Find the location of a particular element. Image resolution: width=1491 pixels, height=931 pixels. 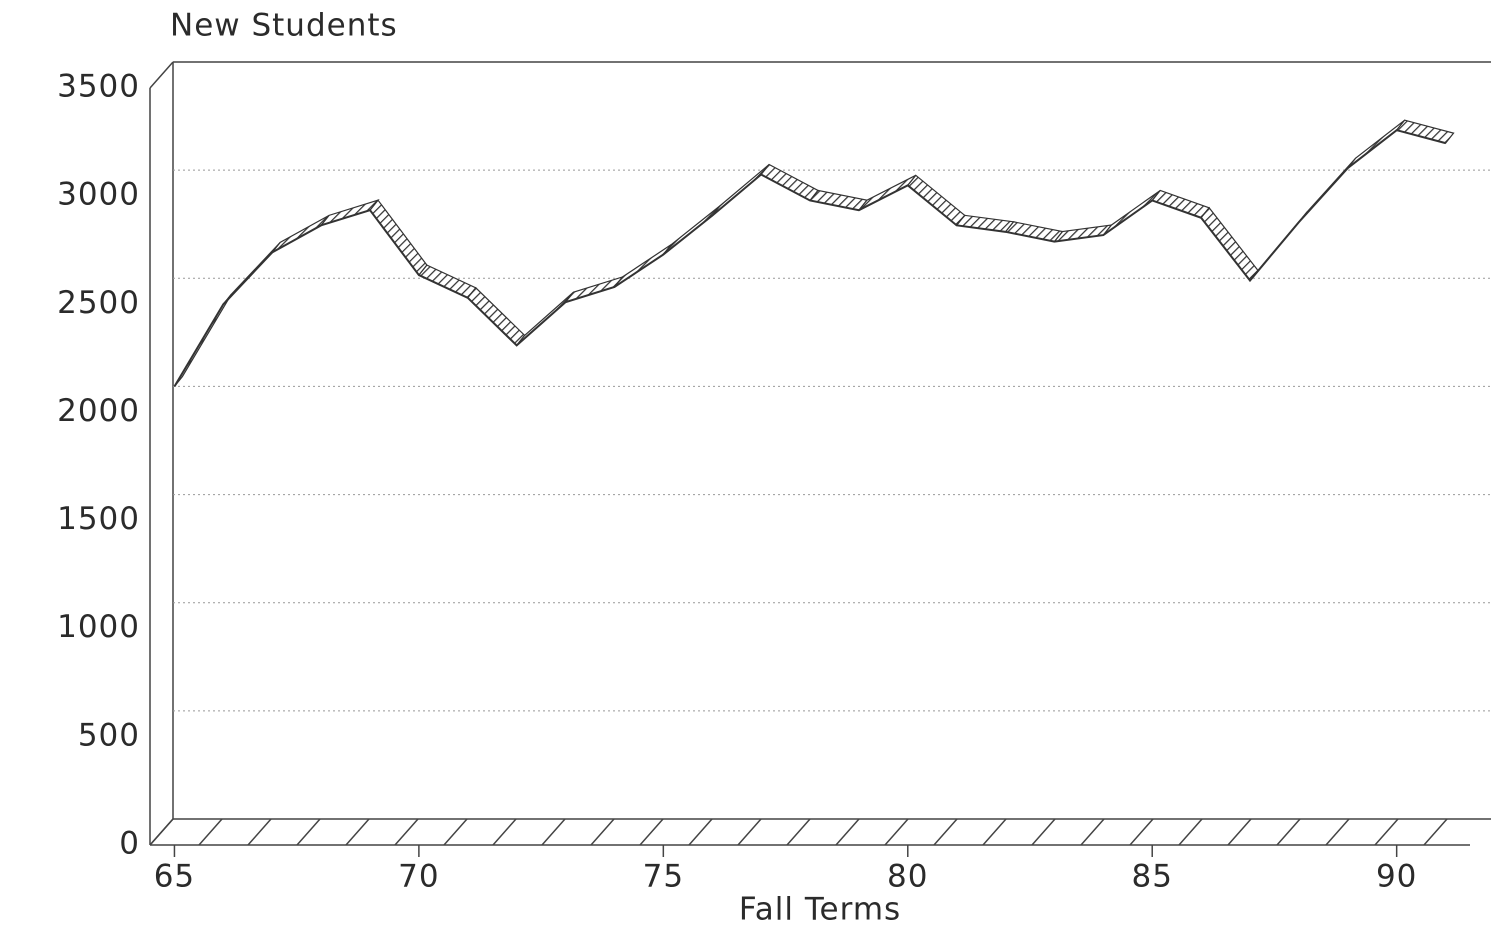

x-tick-label: 70 is located at coordinates (418, 877).